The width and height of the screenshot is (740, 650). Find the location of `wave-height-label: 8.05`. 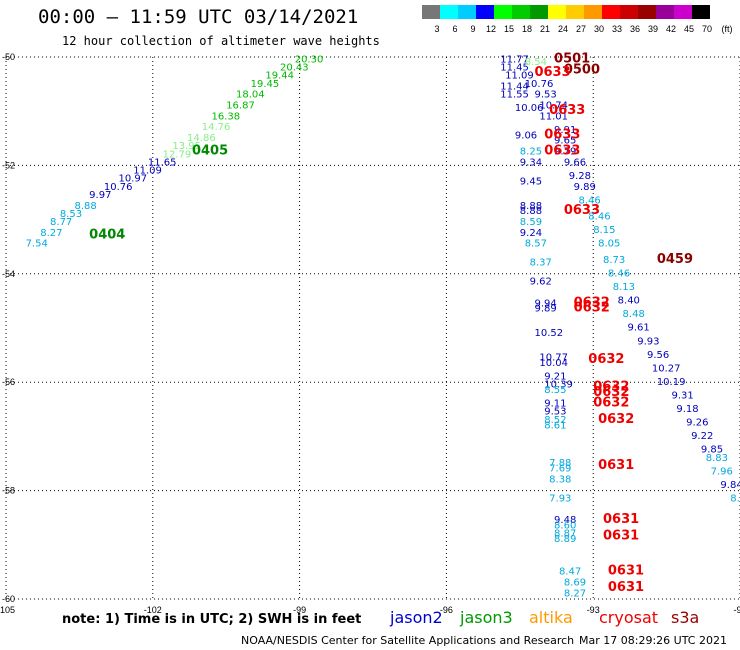

wave-height-label: 8.05 is located at coordinates (609, 244).